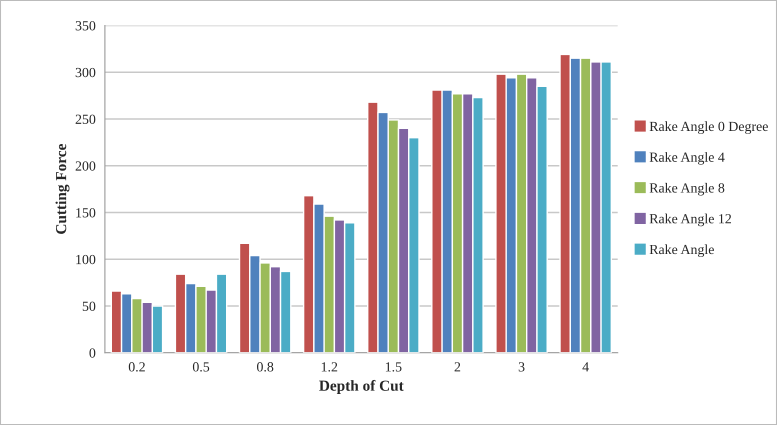  I want to click on y-tick-label: 100, so click(86, 259).